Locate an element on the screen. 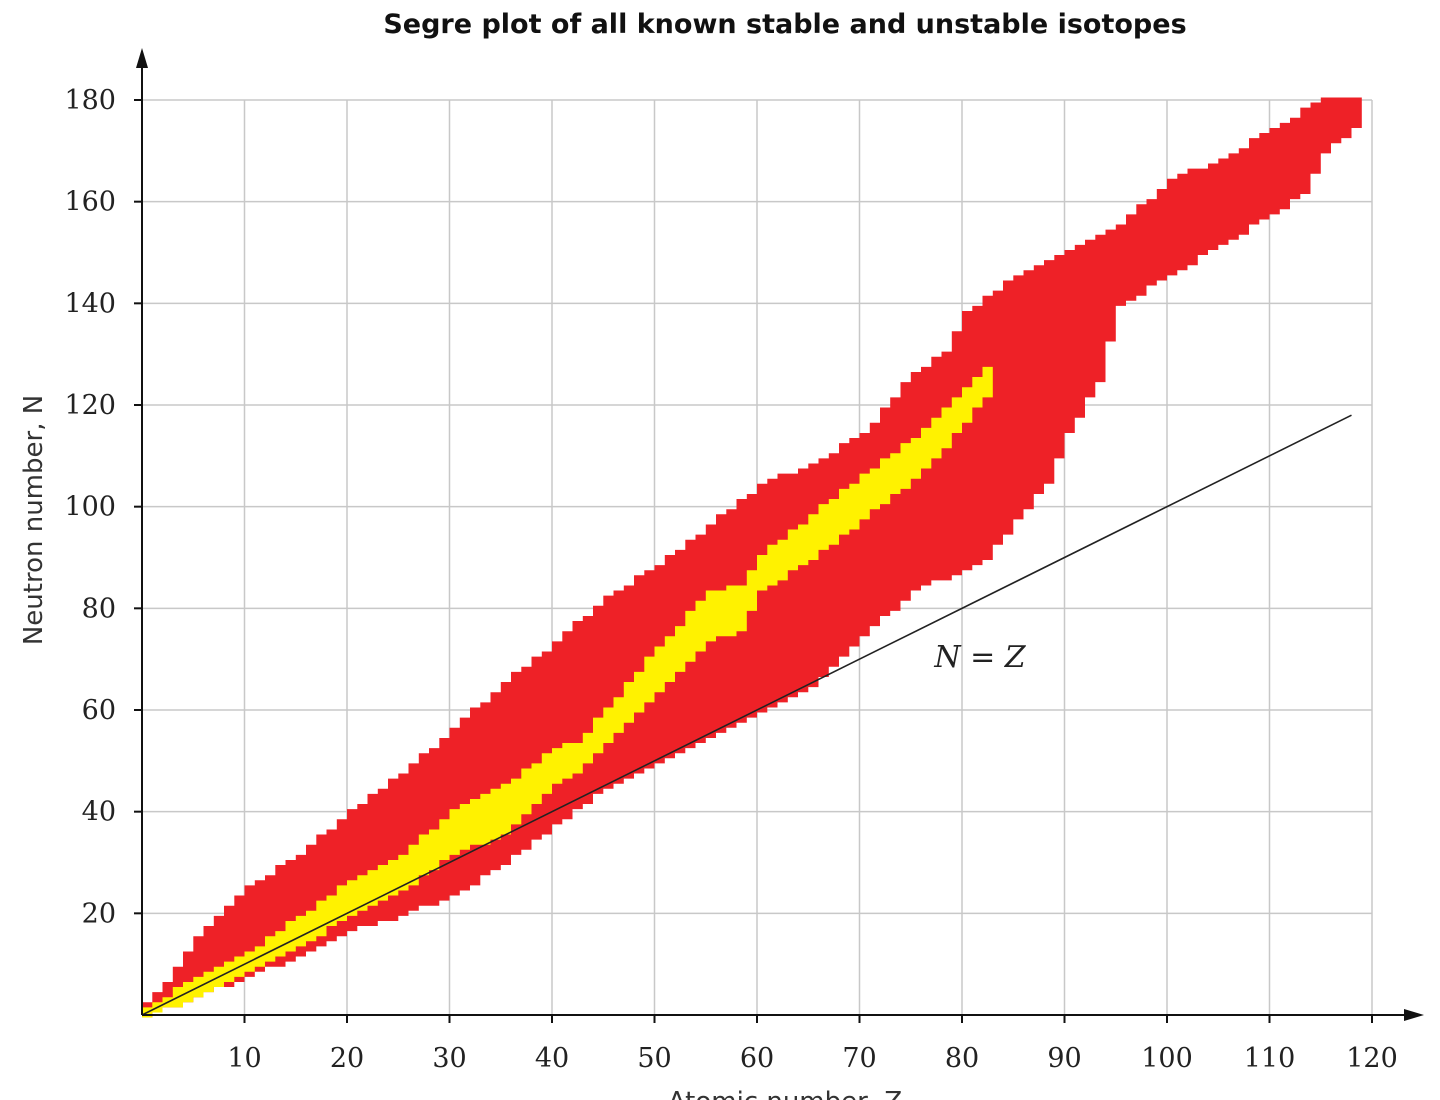 This screenshot has width=1440, height=1100. x-axis-label: Atomic number, Z is located at coordinates (785, 1093).